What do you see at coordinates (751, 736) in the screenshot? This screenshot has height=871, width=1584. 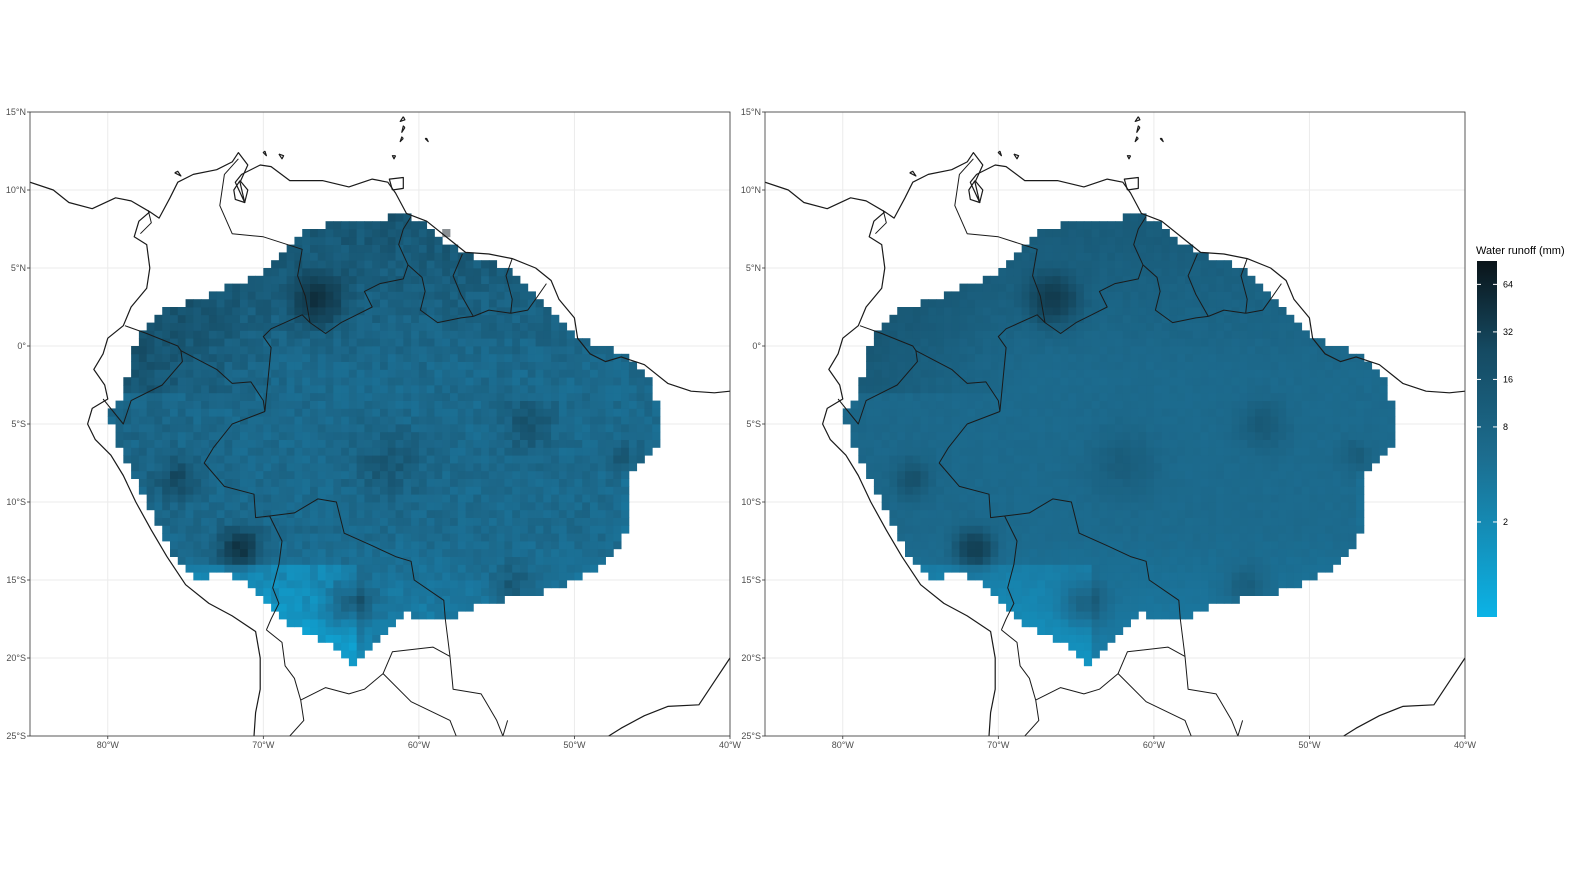 I see `y-tick-label: 25°S` at bounding box center [751, 736].